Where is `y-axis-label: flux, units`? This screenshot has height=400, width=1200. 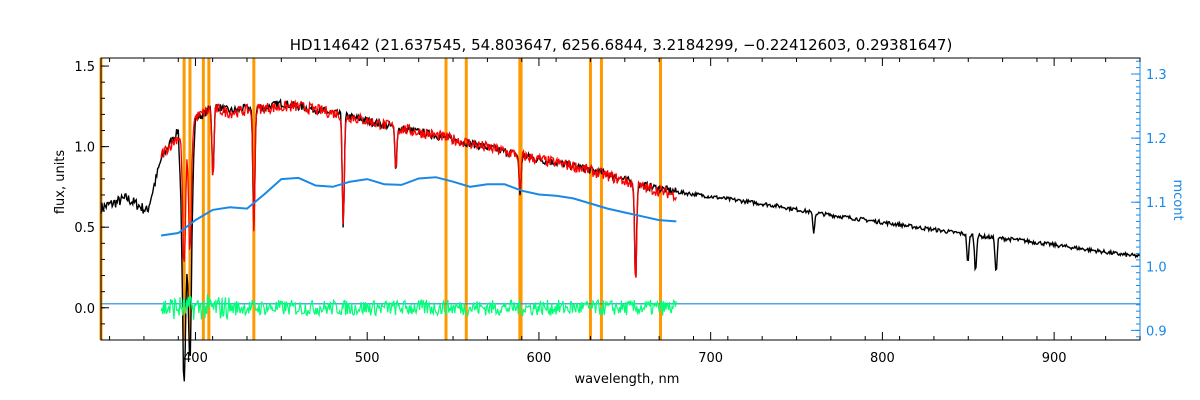 y-axis-label: flux, units is located at coordinates (60, 182).